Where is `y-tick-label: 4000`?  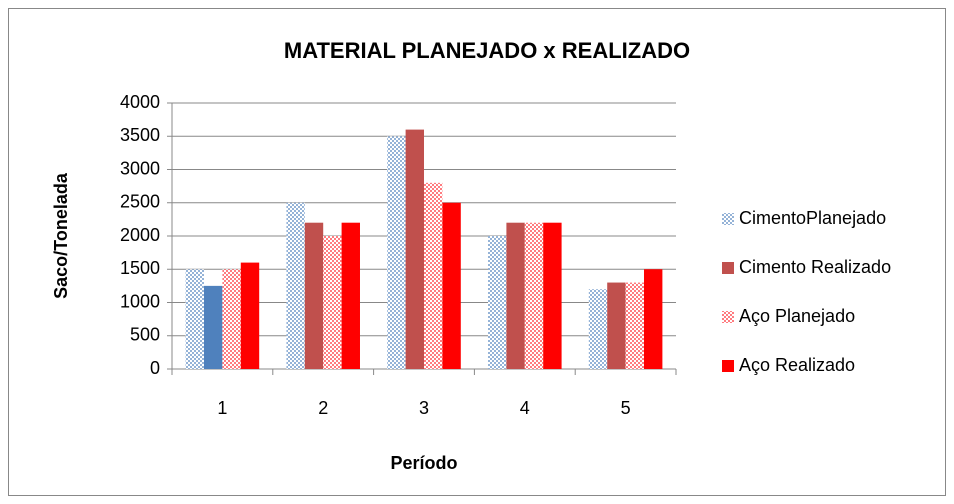 y-tick-label: 4000 is located at coordinates (140, 102).